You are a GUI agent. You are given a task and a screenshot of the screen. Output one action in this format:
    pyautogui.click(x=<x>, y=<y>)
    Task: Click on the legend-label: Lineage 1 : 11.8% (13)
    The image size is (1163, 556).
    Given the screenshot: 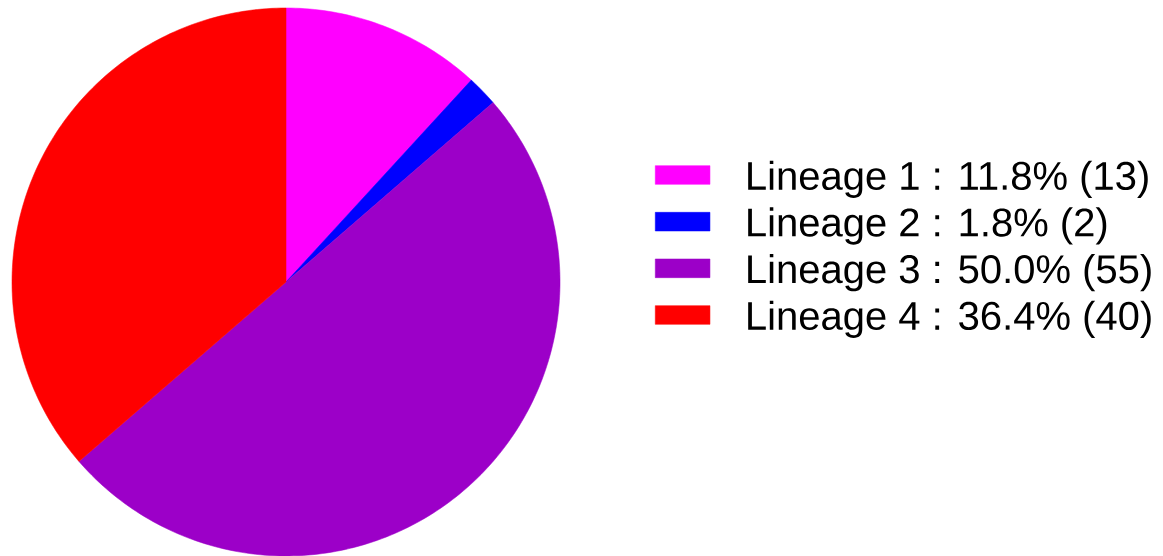 What is the action you would take?
    pyautogui.click(x=948, y=179)
    